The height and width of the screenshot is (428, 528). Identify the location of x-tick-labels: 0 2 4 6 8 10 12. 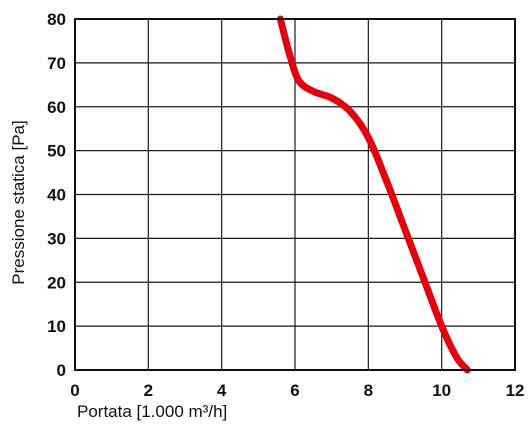
(297, 390).